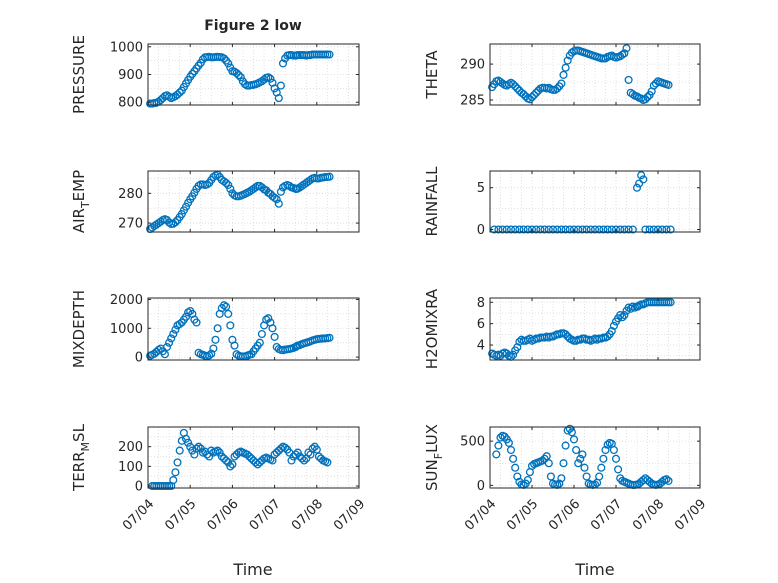  Describe the element at coordinates (253, 26) in the screenshot. I see `figure-title: Figure 2 low` at that location.